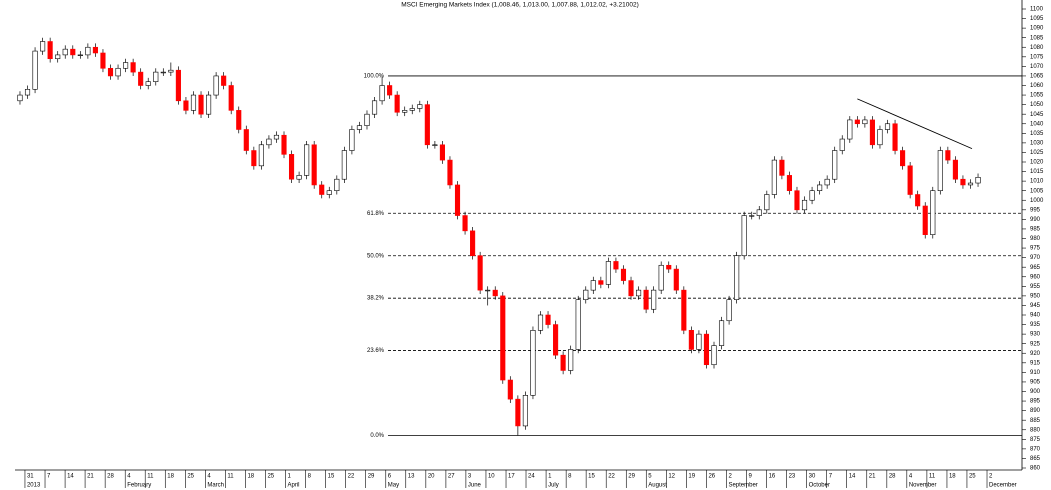  I want to click on x-tick-label: 14, so click(852, 477).